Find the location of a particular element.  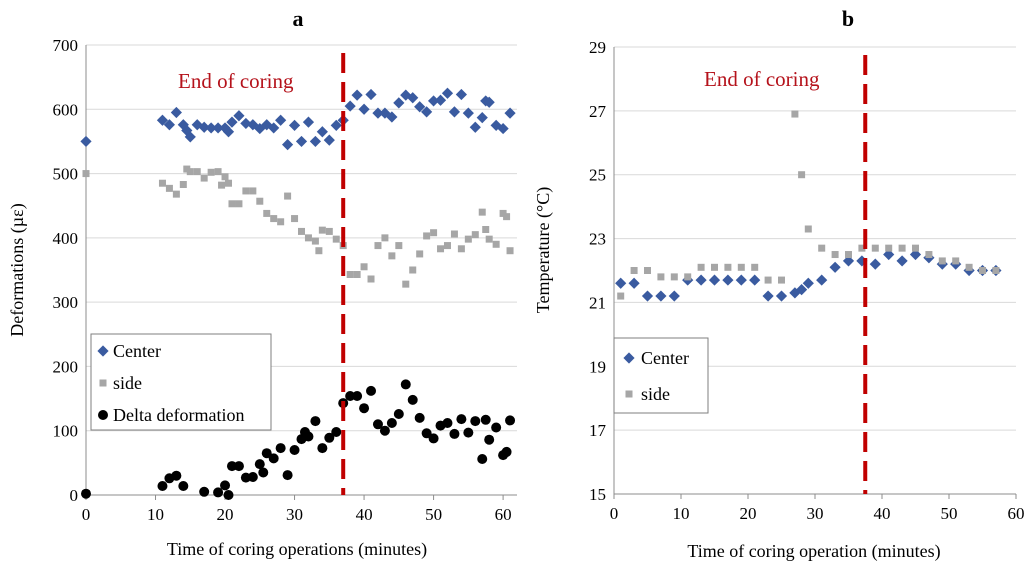

legend-side-label-b: side is located at coordinates (655, 394).